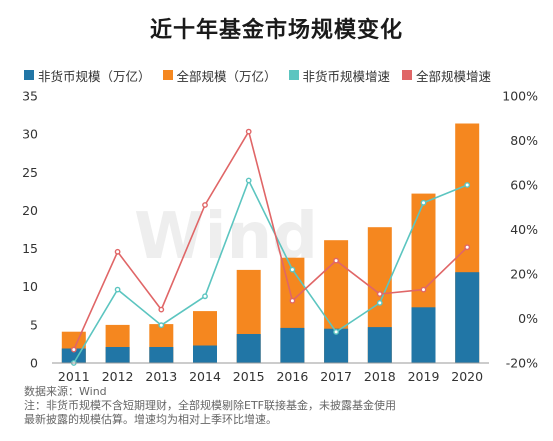 This screenshot has width=553, height=441. Describe the element at coordinates (248, 180) in the screenshot. I see `point-s2-2015` at that location.